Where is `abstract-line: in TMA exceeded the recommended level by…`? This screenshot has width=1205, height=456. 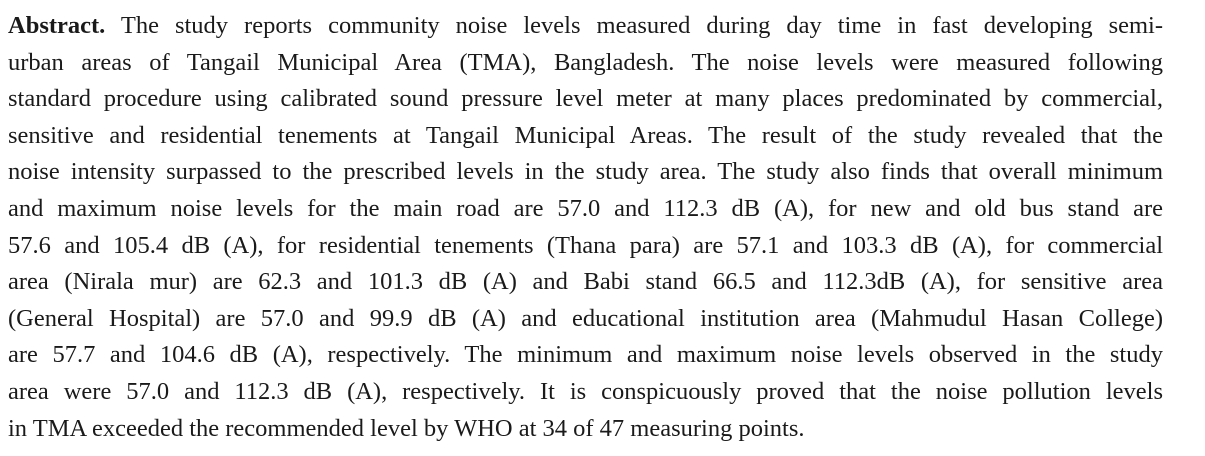 abstract-line: in TMA exceeded the recommended level by… is located at coordinates (406, 428).